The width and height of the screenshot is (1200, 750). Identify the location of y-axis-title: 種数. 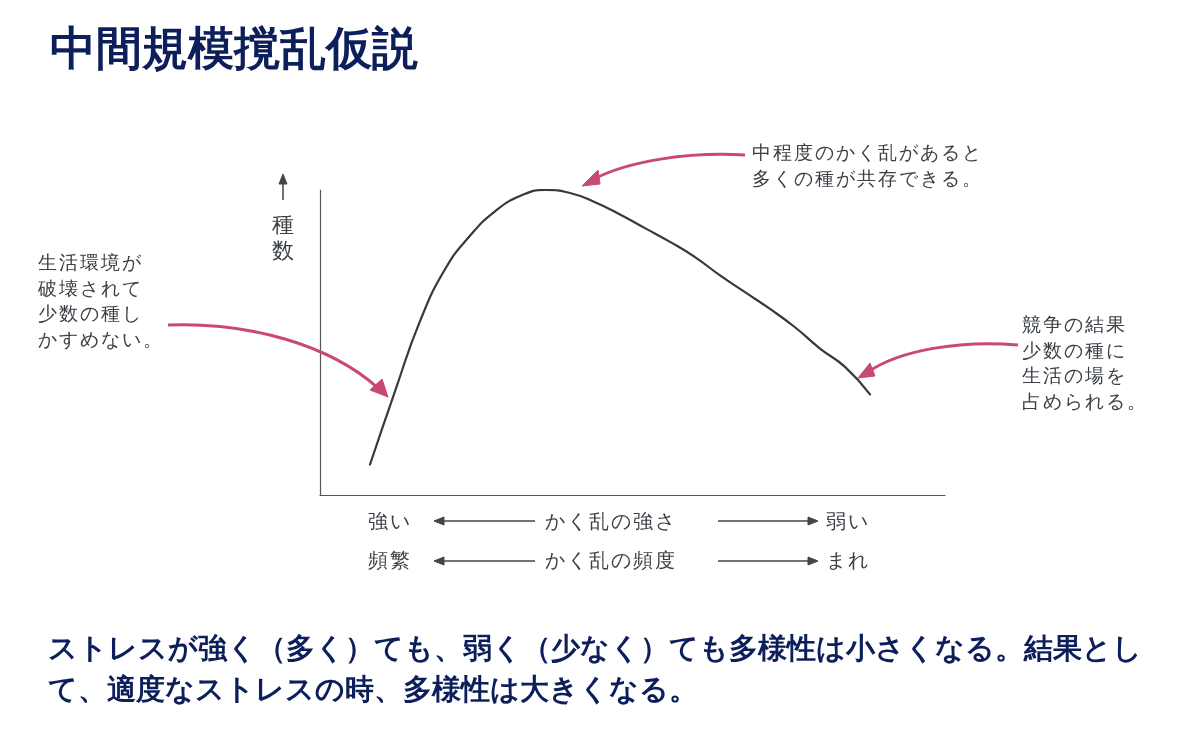
(284, 238).